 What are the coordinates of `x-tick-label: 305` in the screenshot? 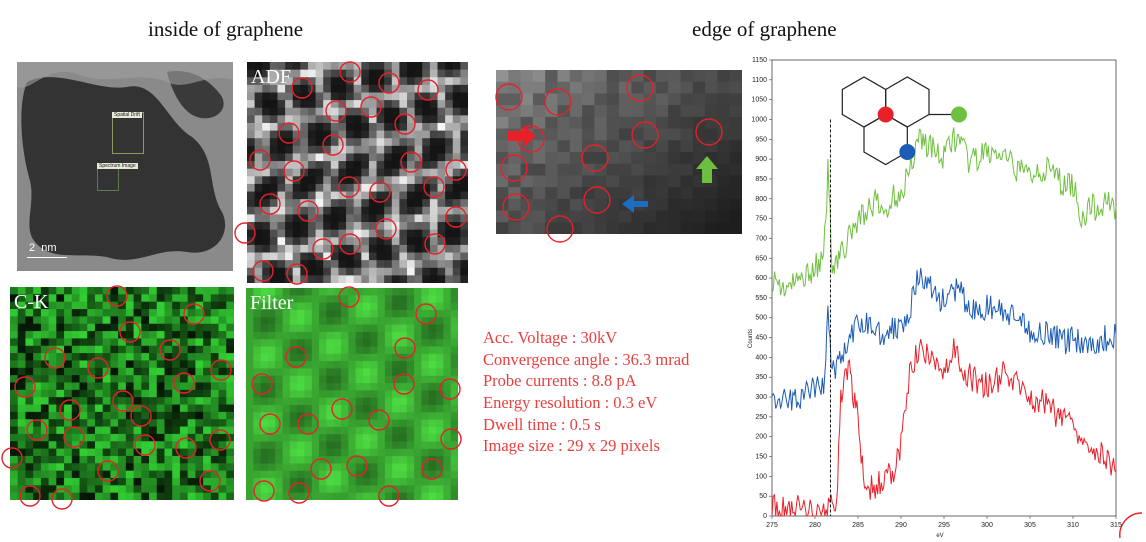 It's located at (1030, 525).